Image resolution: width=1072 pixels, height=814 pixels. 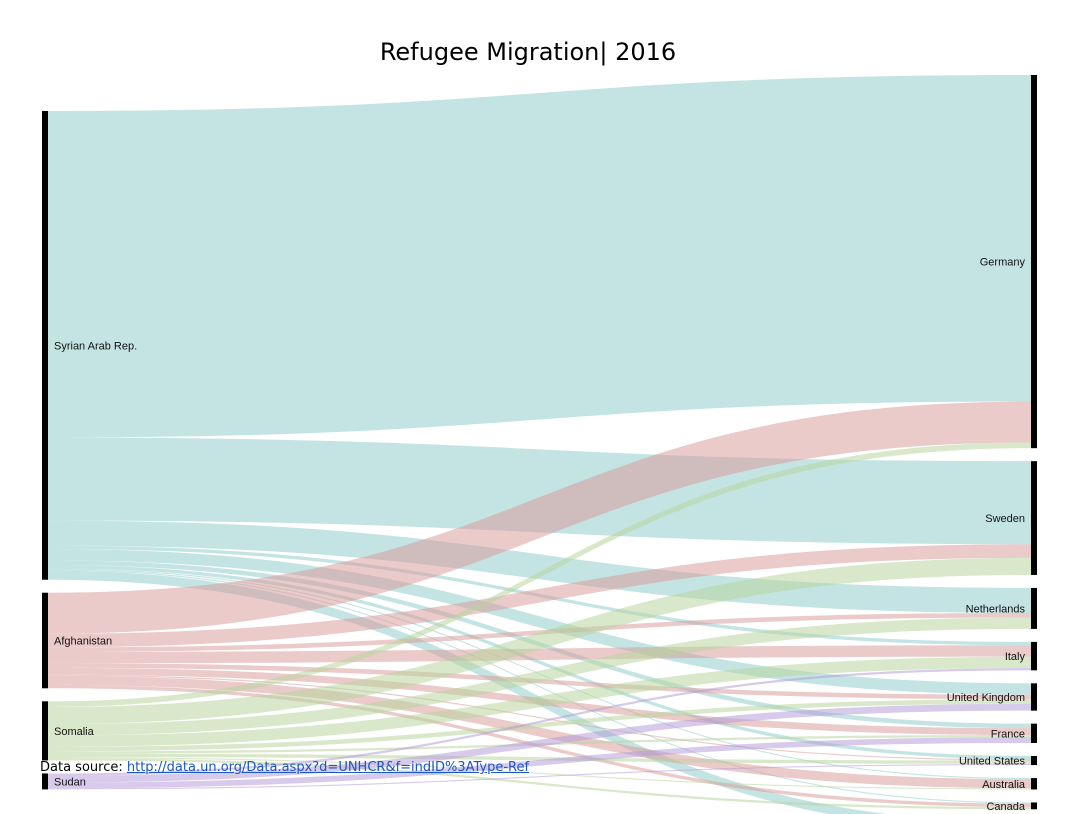 What do you see at coordinates (95, 346) in the screenshot?
I see `label-syrian-arab-rep: Syrian Arab Rep.` at bounding box center [95, 346].